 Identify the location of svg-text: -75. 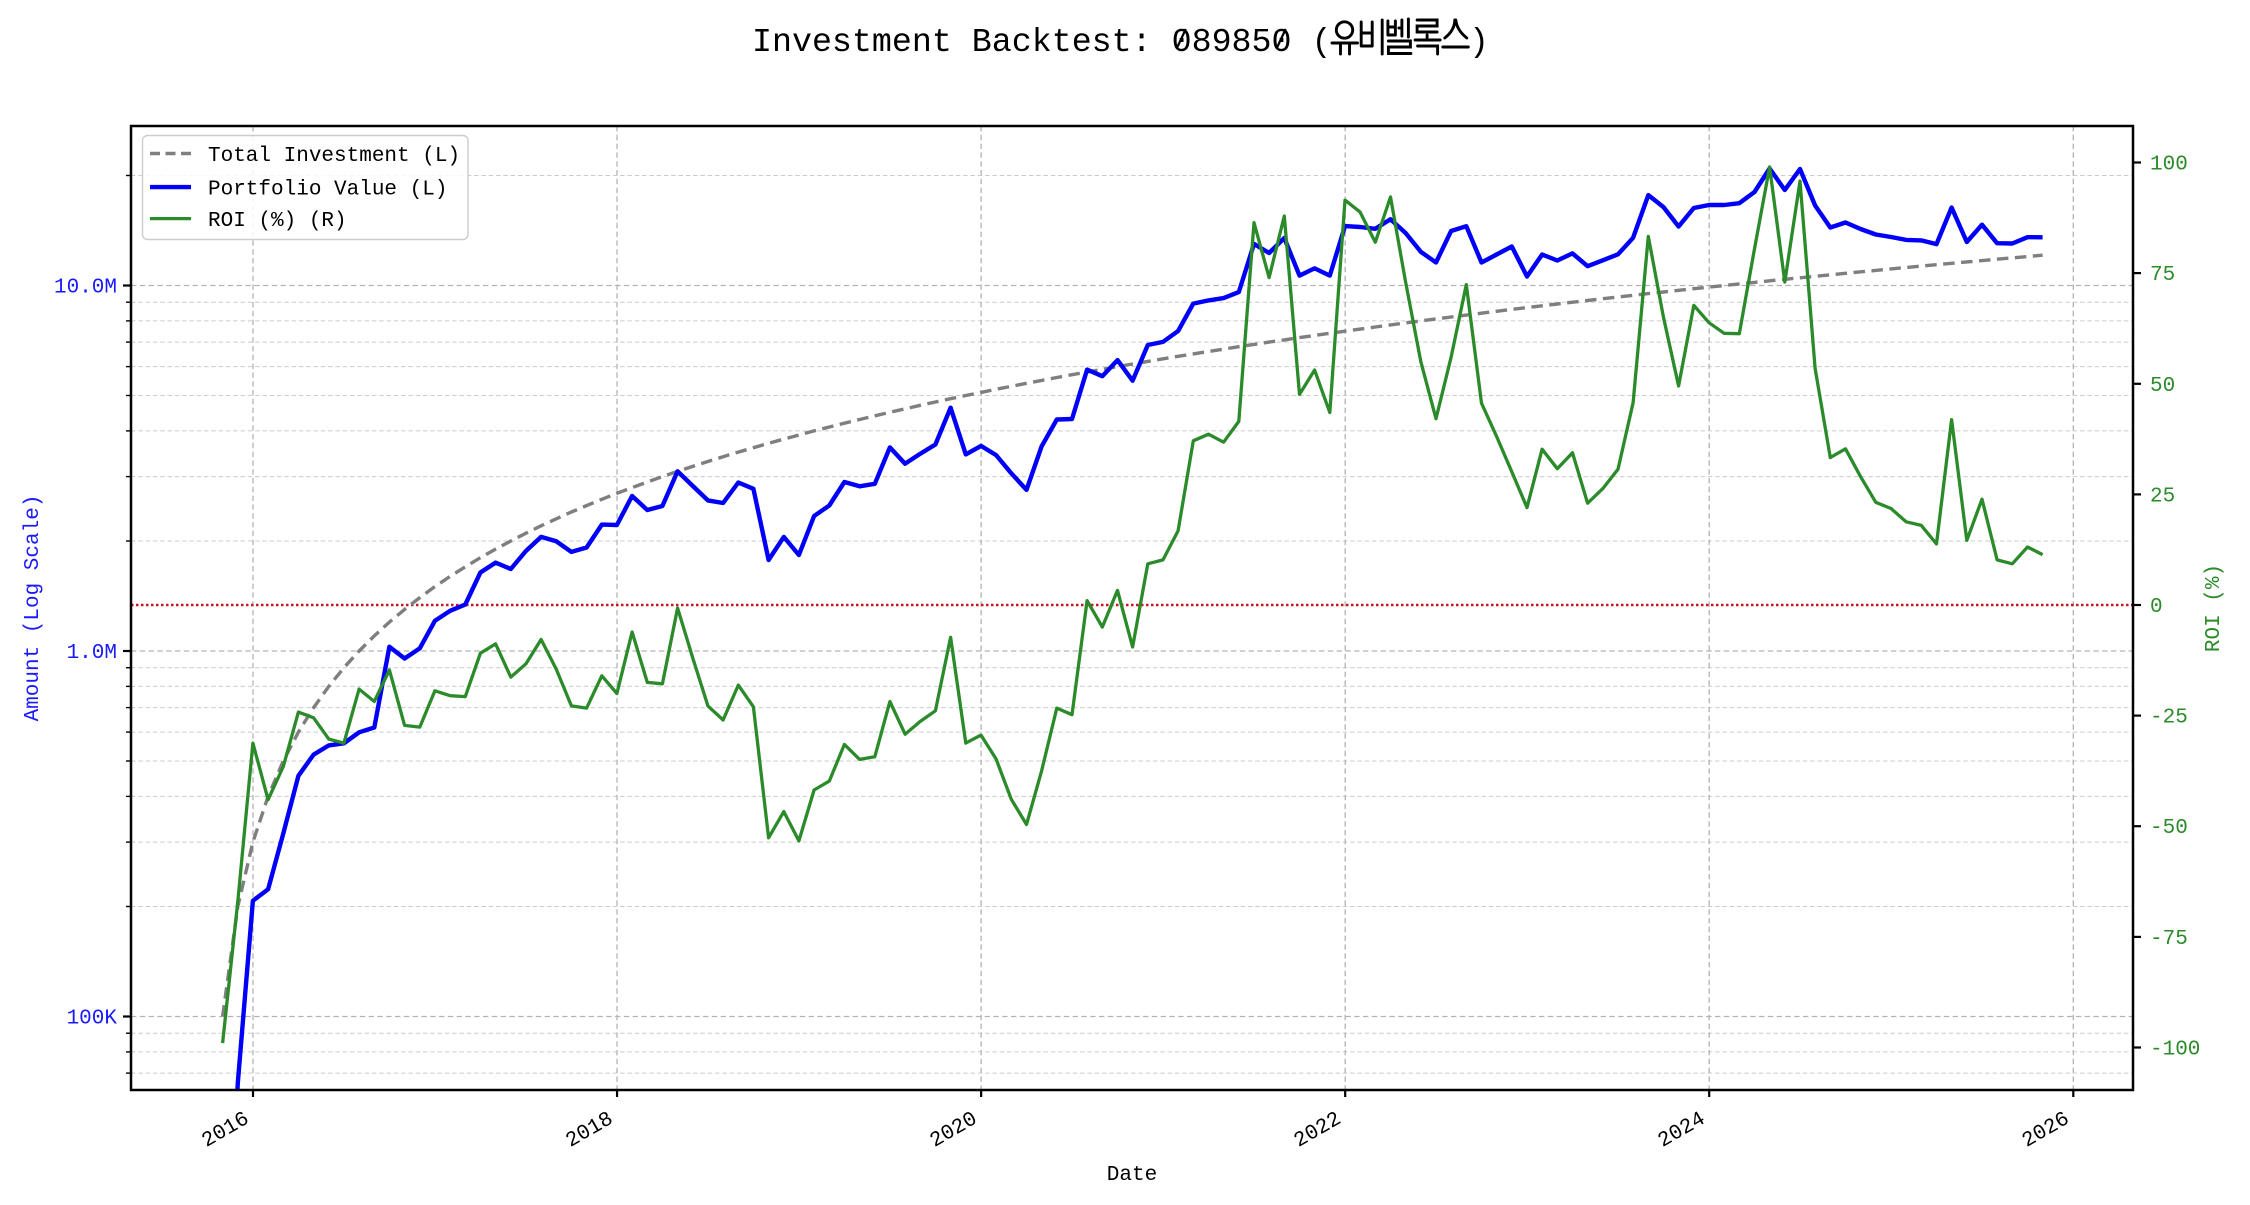
(2169, 939).